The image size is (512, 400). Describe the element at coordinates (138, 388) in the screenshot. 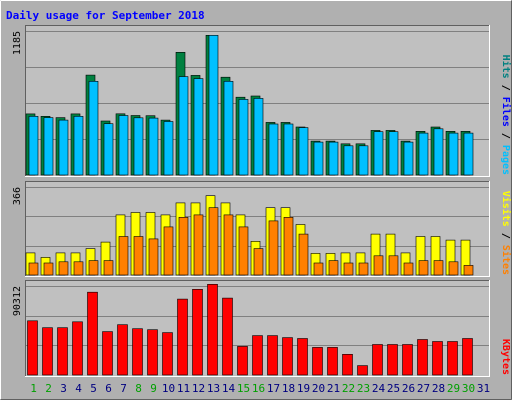

I see `x-tick-label: 8` at that location.